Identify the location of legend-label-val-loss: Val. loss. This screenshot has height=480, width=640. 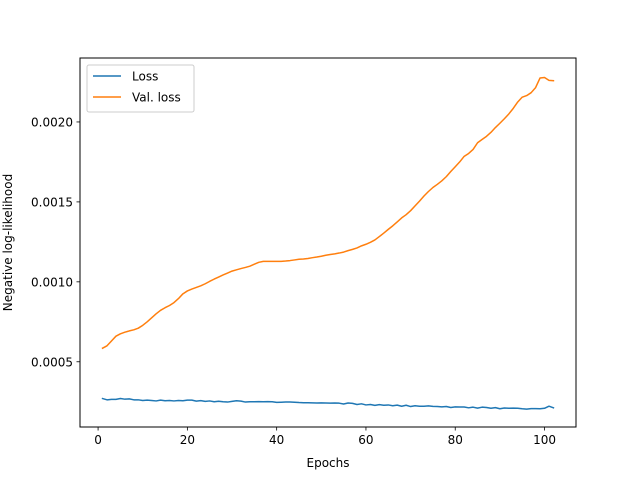
(156, 98).